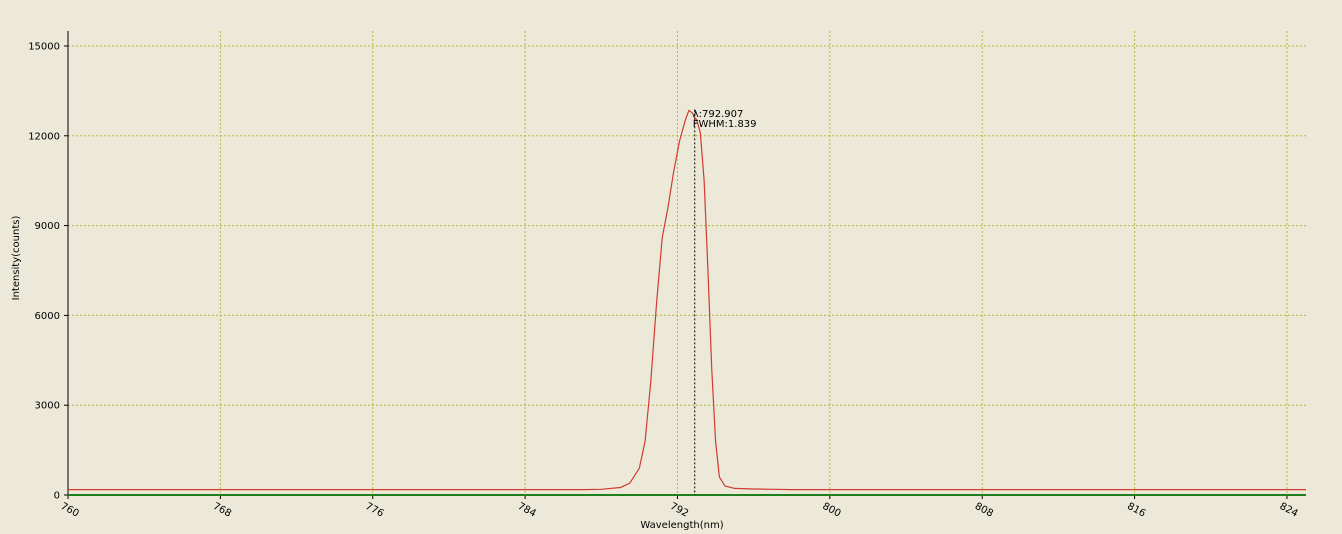 The height and width of the screenshot is (534, 1342). What do you see at coordinates (984, 510) in the screenshot?
I see `x-tick-label: 808` at bounding box center [984, 510].